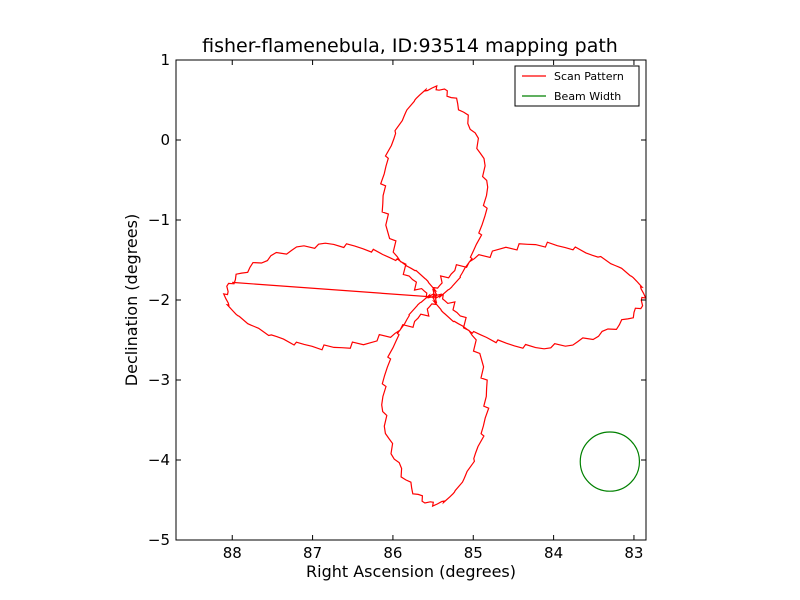 This screenshot has height=600, width=800. Describe the element at coordinates (589, 76) in the screenshot. I see `legend-label-scan-pattern: Scan Pattern` at that location.